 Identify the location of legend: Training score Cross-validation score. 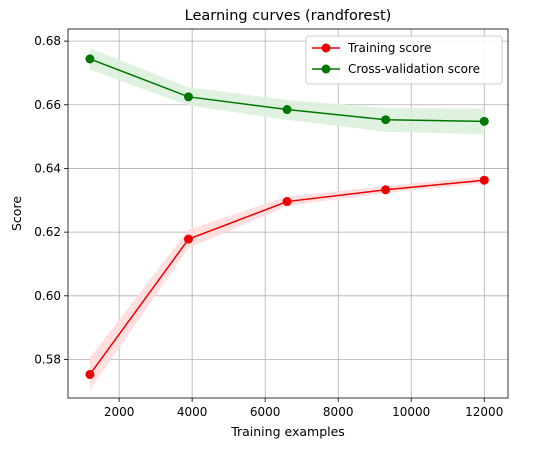
(404, 60).